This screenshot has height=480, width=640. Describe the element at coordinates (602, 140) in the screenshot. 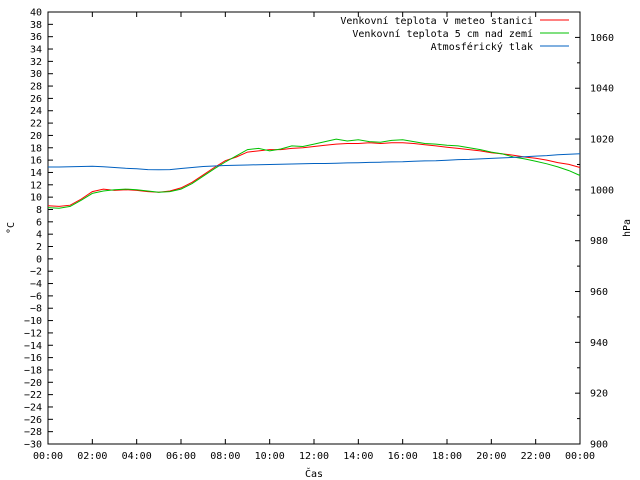

I see `y-right-tick-label: 1020` at that location.